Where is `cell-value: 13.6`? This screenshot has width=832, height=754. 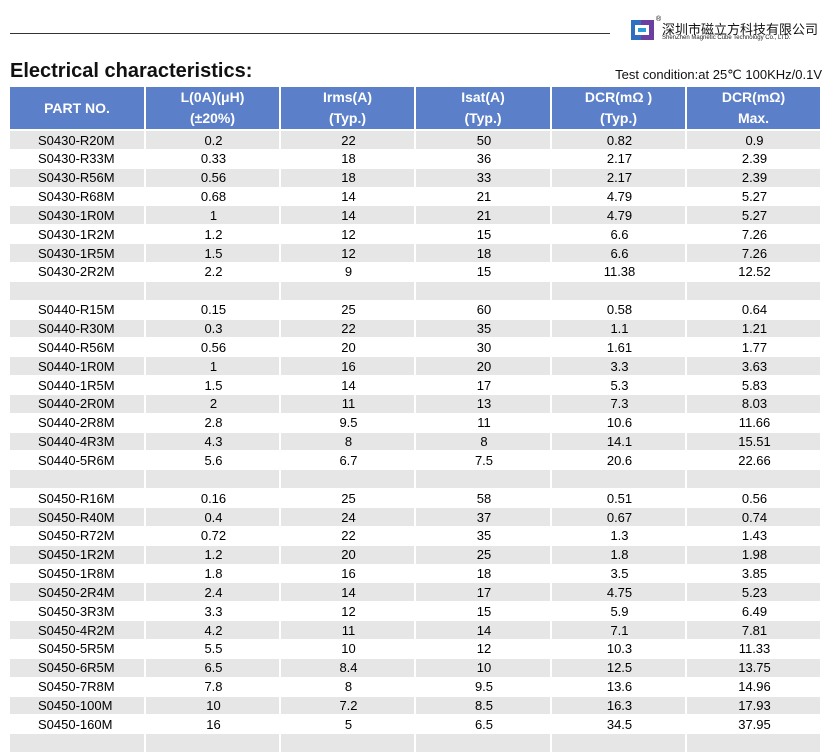
cell-value: 13.6 is located at coordinates (619, 687).